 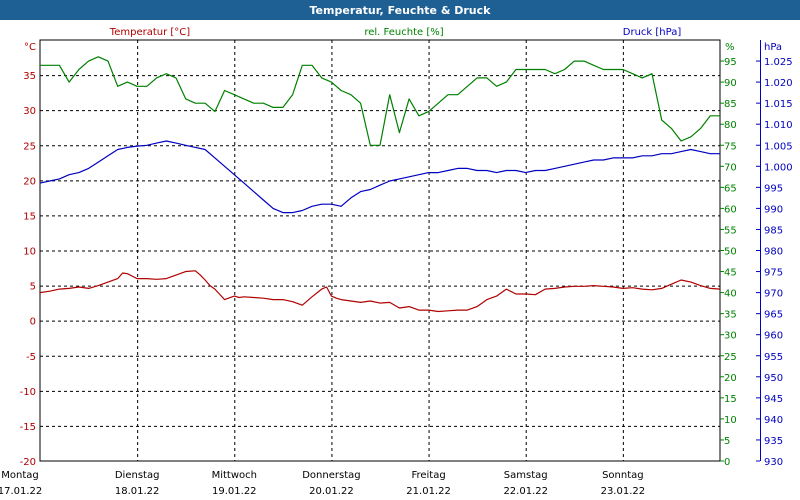 I want to click on humidity-tick-label: 10, so click(x=730, y=420).